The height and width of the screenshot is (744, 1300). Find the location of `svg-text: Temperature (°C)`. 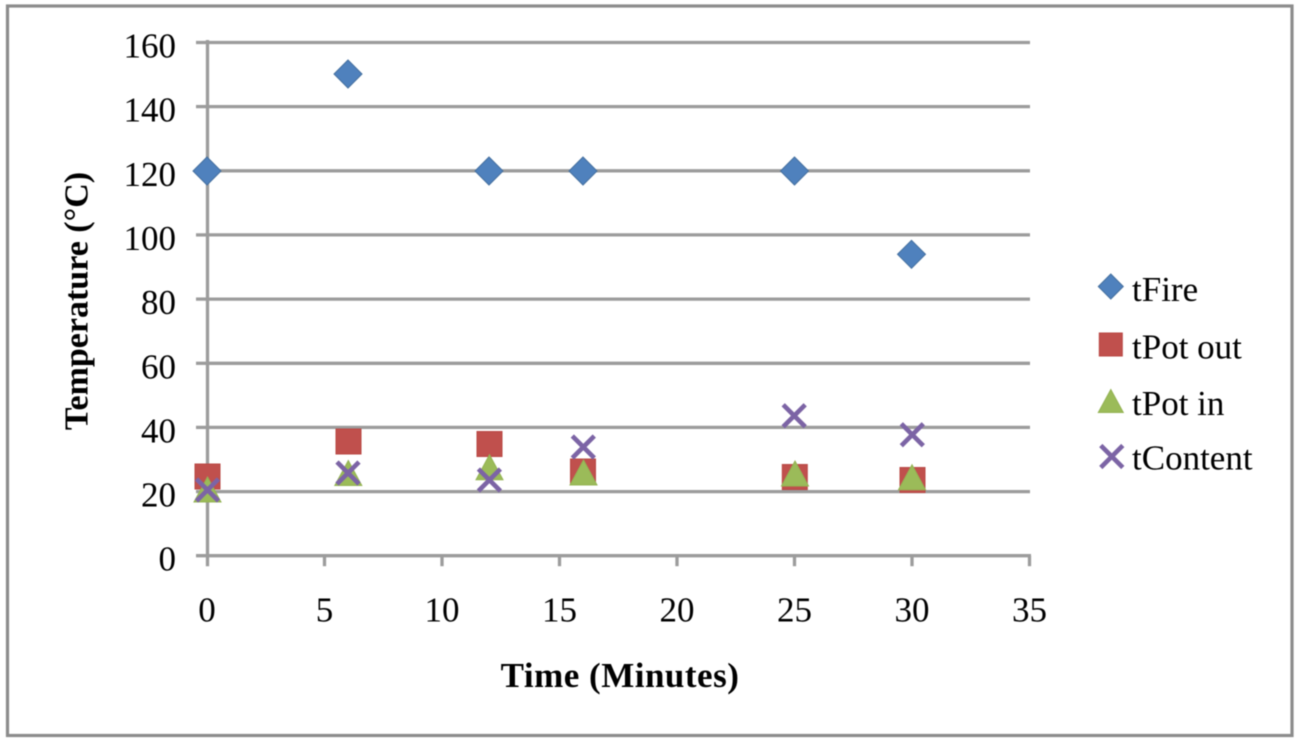

svg-text: Temperature (°C) is located at coordinates (77, 301).